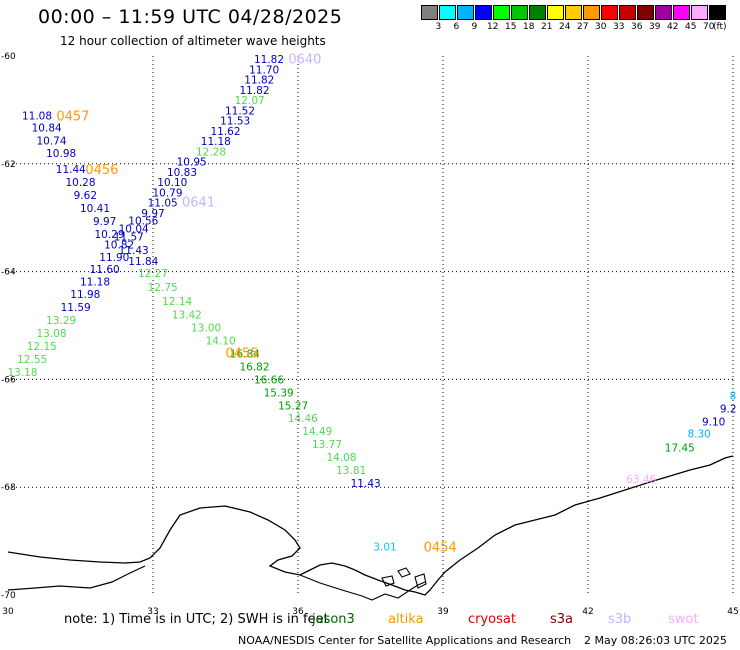 The image size is (740, 650). What do you see at coordinates (172, 183) in the screenshot?
I see `wave-height-value: 10.10` at bounding box center [172, 183].